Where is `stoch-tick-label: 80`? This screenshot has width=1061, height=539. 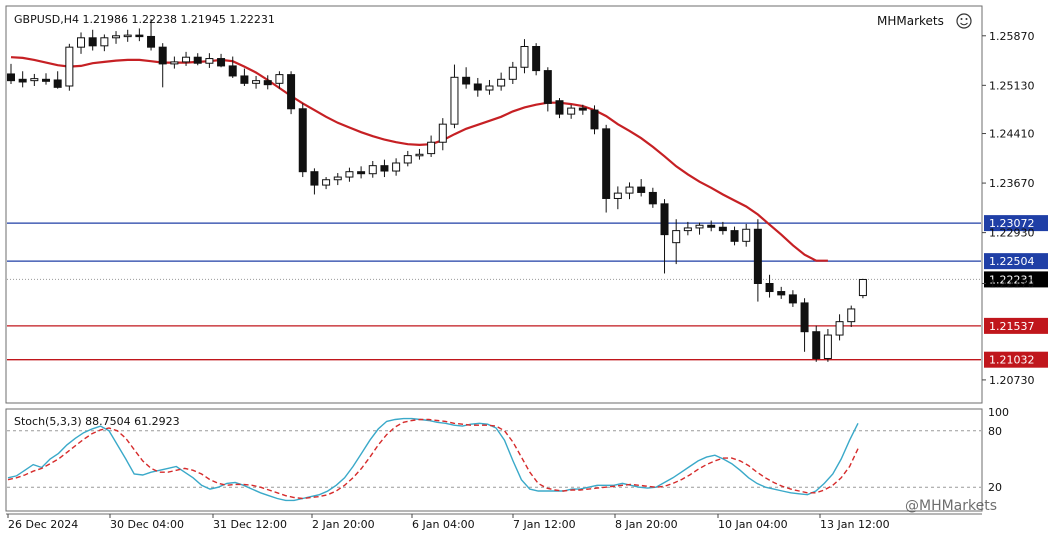
stoch-tick-label: 80 is located at coordinates (995, 431).